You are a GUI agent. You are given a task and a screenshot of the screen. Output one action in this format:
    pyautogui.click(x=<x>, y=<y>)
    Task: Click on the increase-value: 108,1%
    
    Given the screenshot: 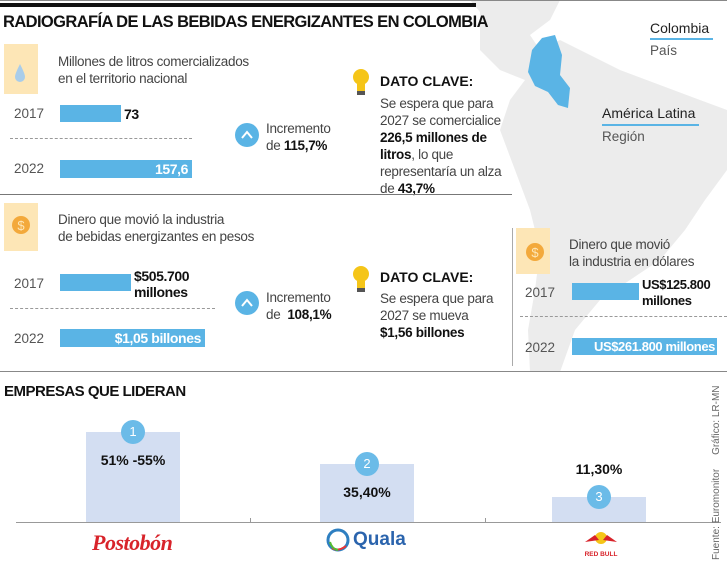 What is the action you would take?
    pyautogui.click(x=309, y=314)
    